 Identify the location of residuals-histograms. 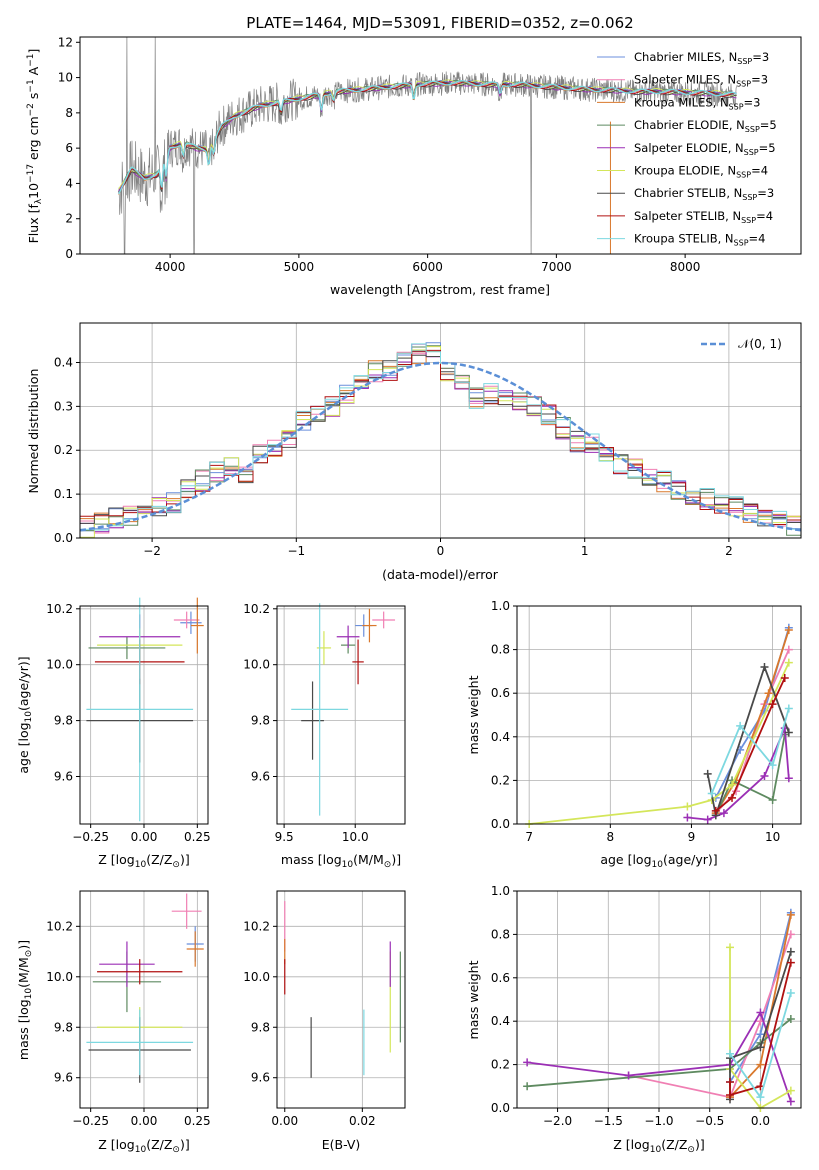
(440, 440).